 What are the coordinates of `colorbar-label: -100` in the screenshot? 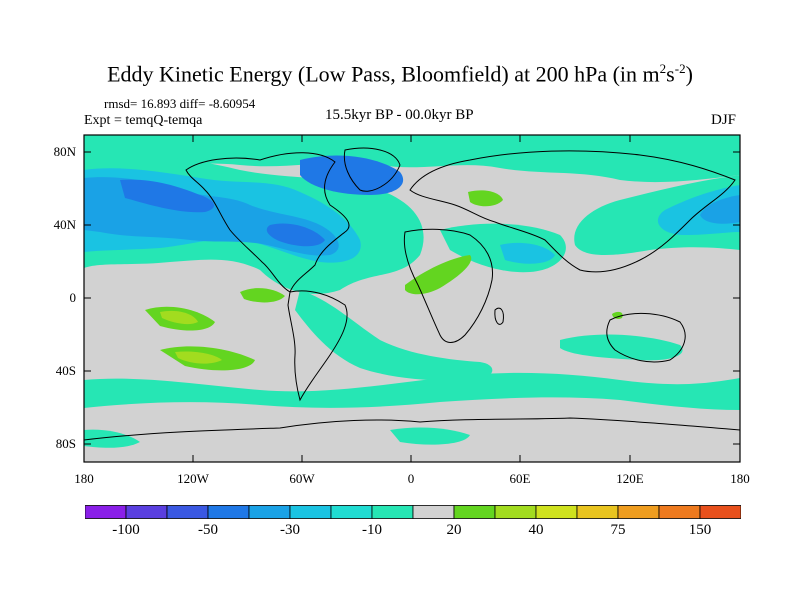 It's located at (126, 530).